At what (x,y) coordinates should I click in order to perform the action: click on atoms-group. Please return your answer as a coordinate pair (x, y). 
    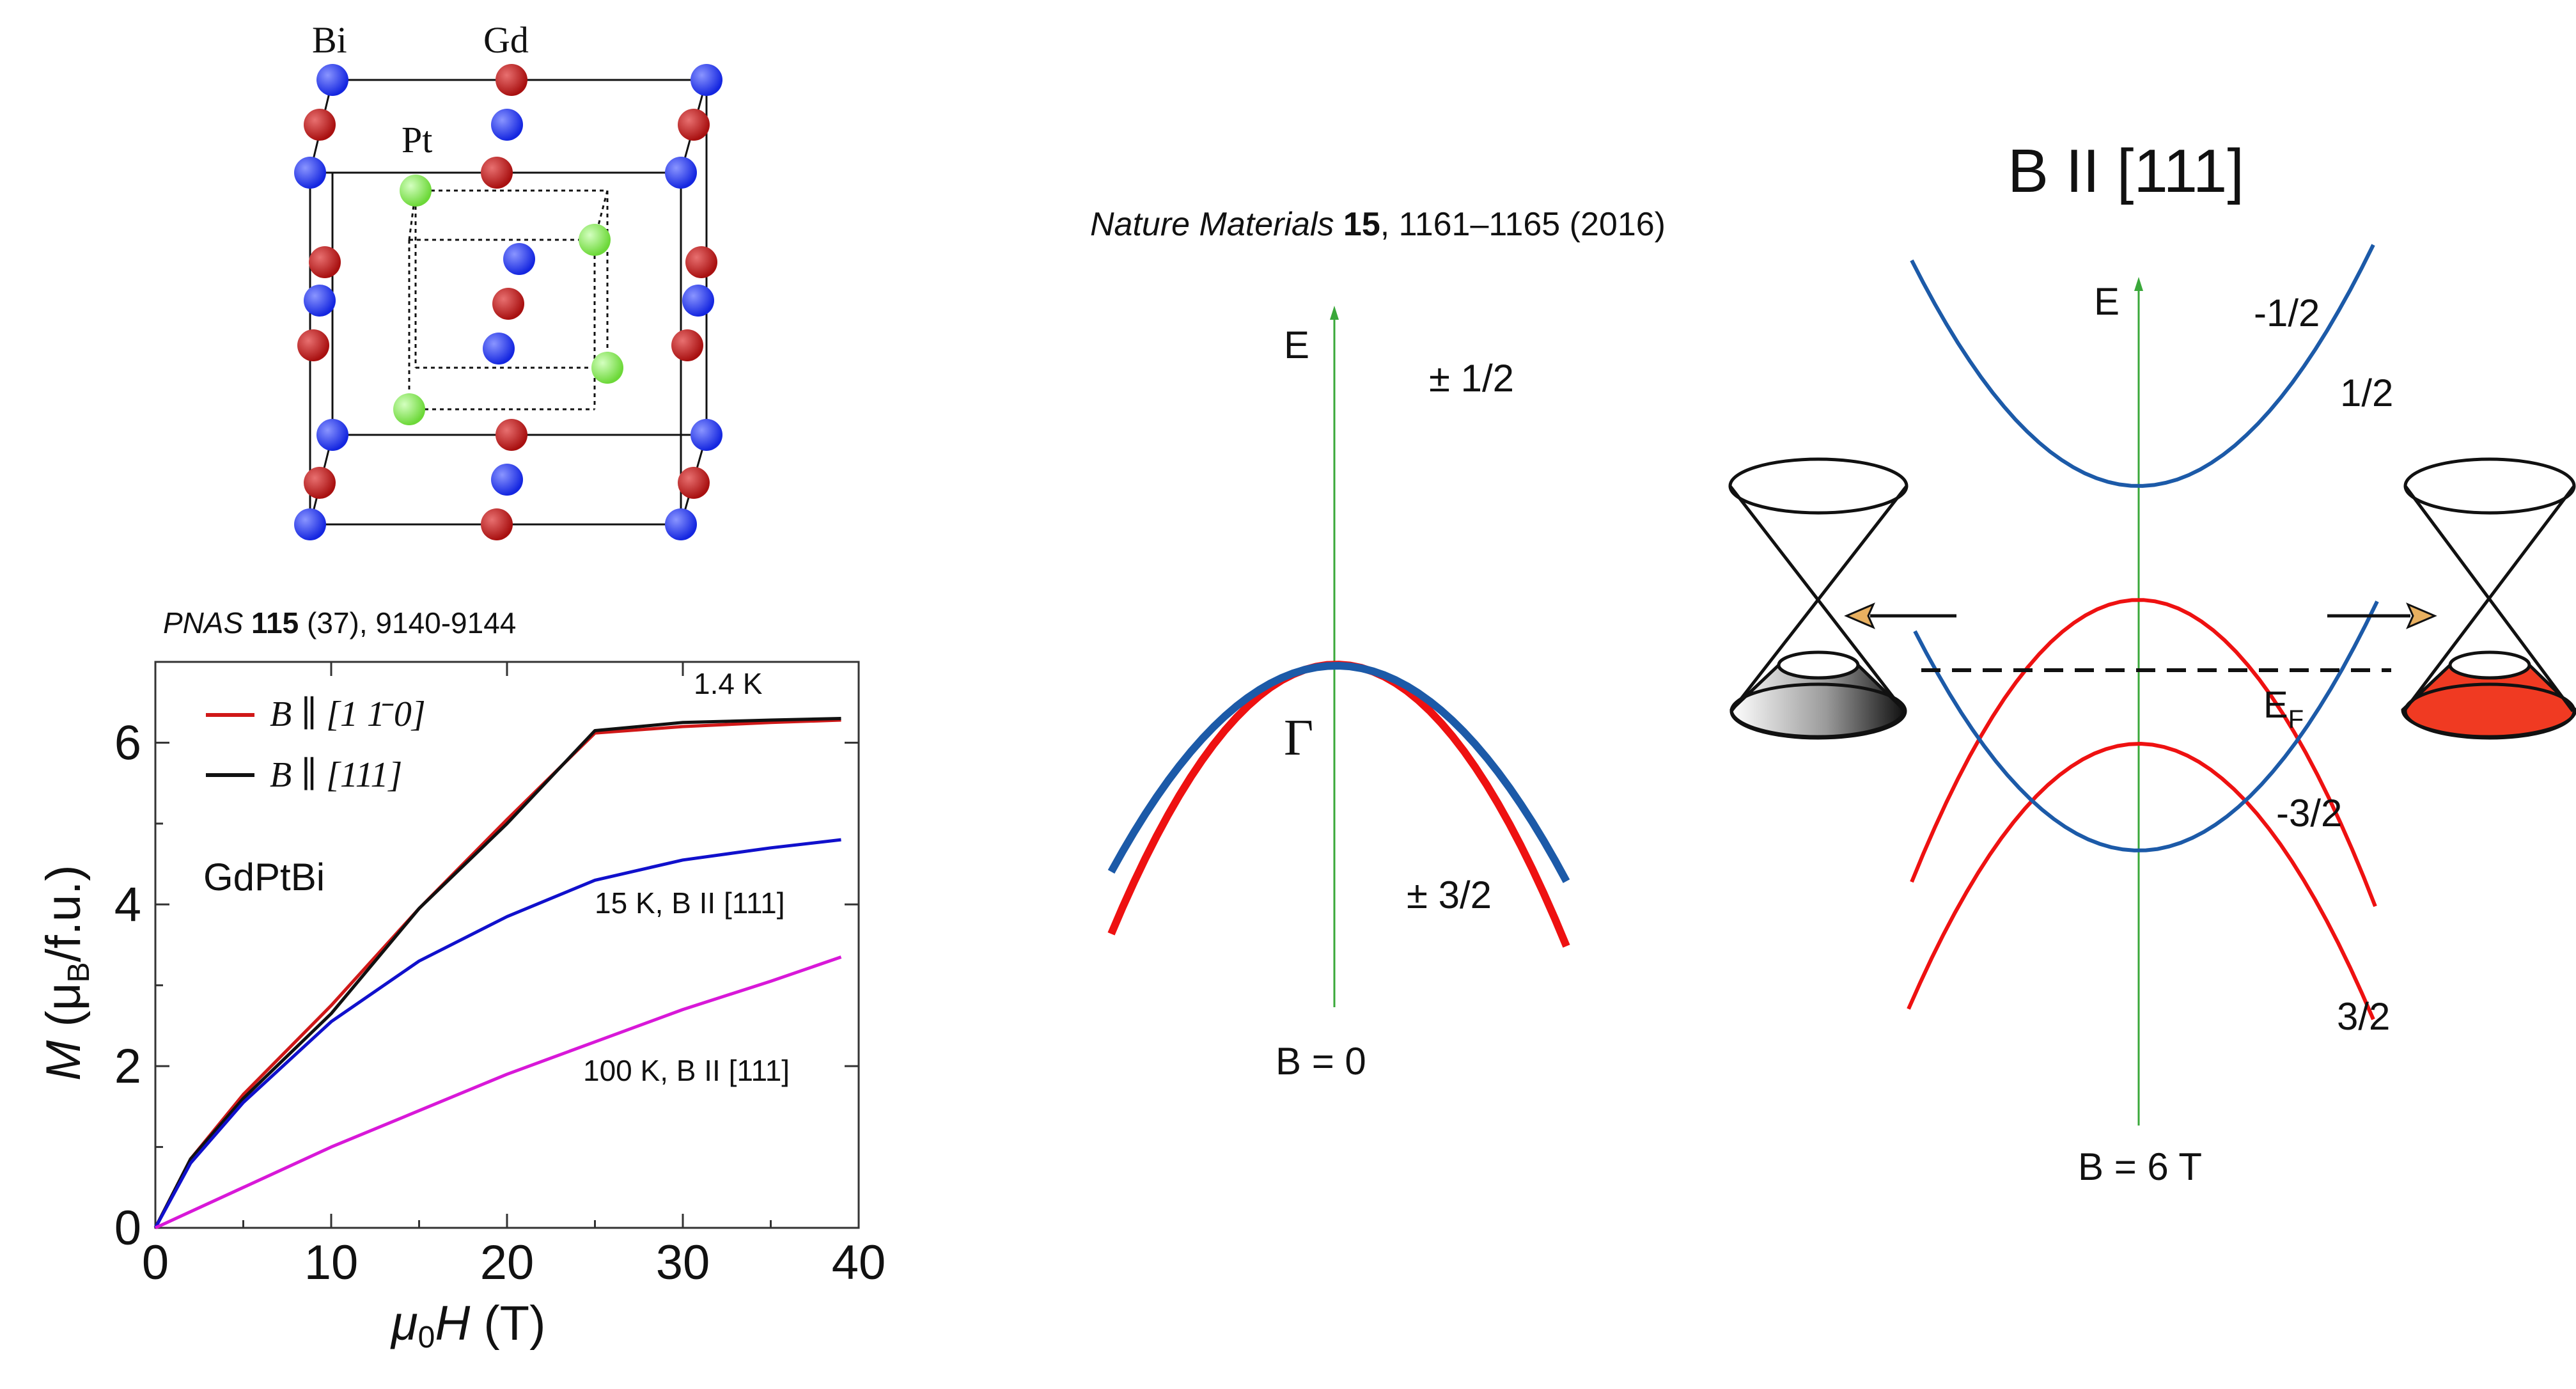
    Looking at the image, I should click on (508, 302).